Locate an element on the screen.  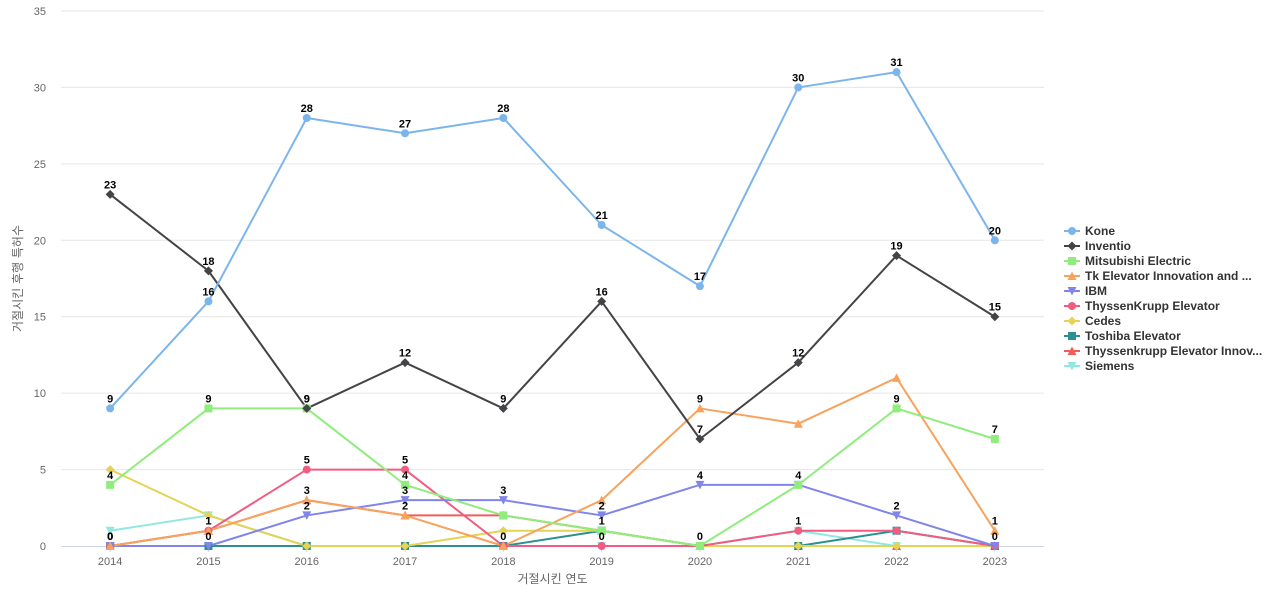
data-label: 17 is located at coordinates (700, 277).